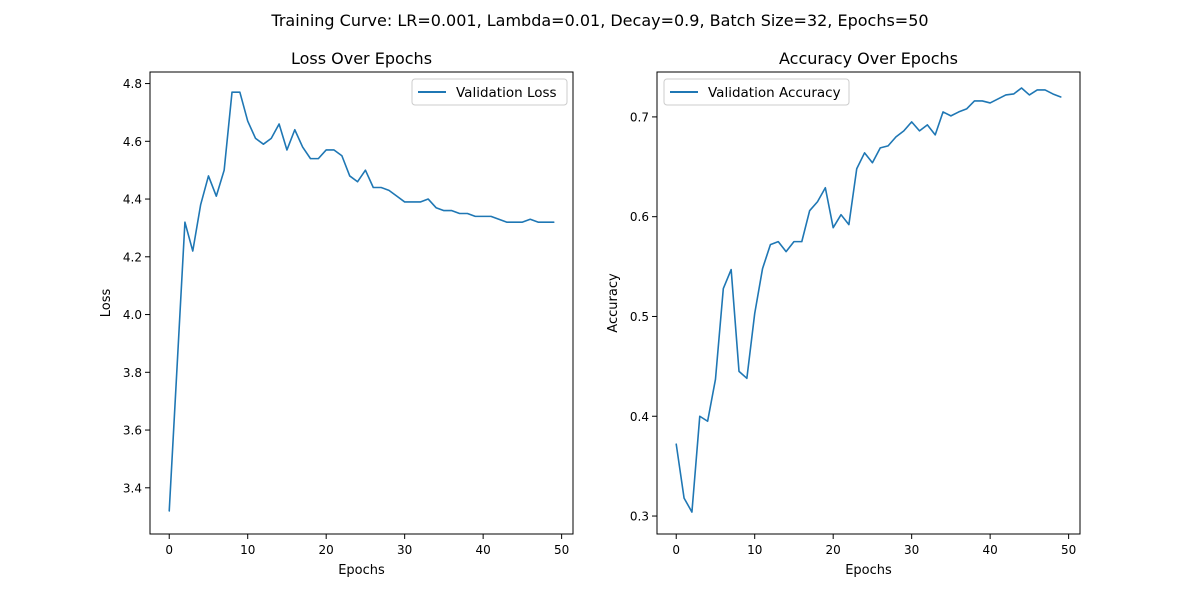  Describe the element at coordinates (132, 373) in the screenshot. I see `loss-y-tick-label: 3.8` at that location.